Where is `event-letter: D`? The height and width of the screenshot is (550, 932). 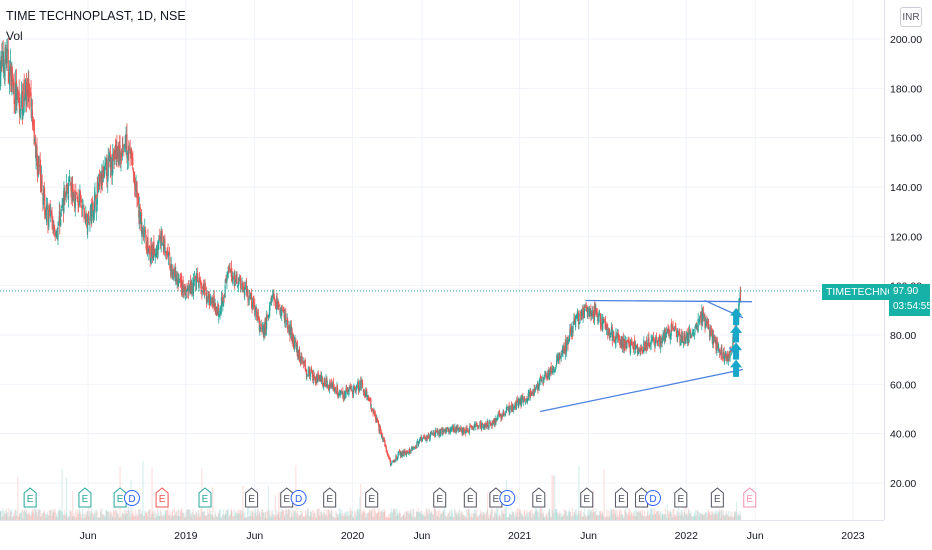 event-letter: D is located at coordinates (131, 499).